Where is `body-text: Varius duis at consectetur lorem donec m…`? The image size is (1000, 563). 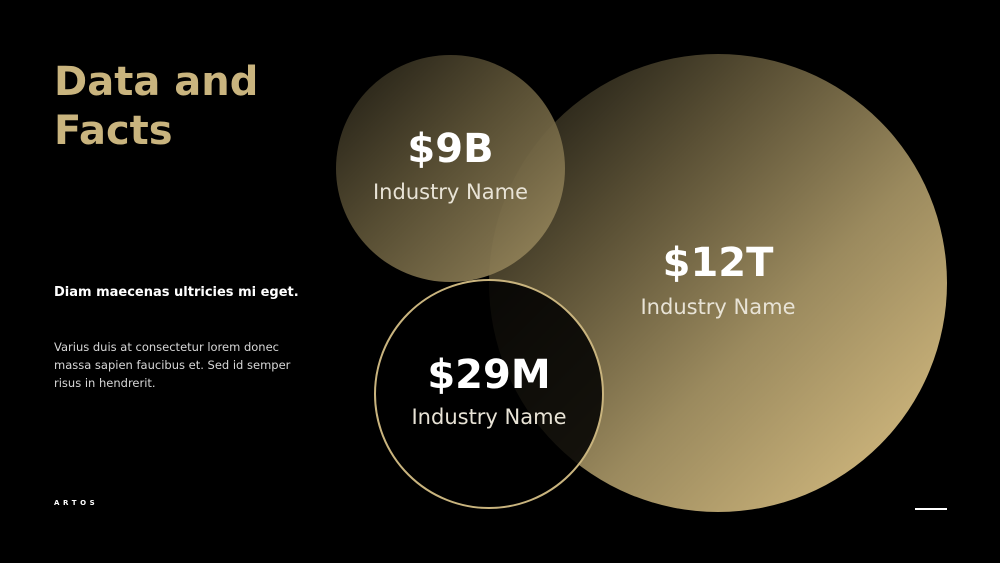
body-text: Varius duis at consectetur lorem donec m… is located at coordinates (172, 365).